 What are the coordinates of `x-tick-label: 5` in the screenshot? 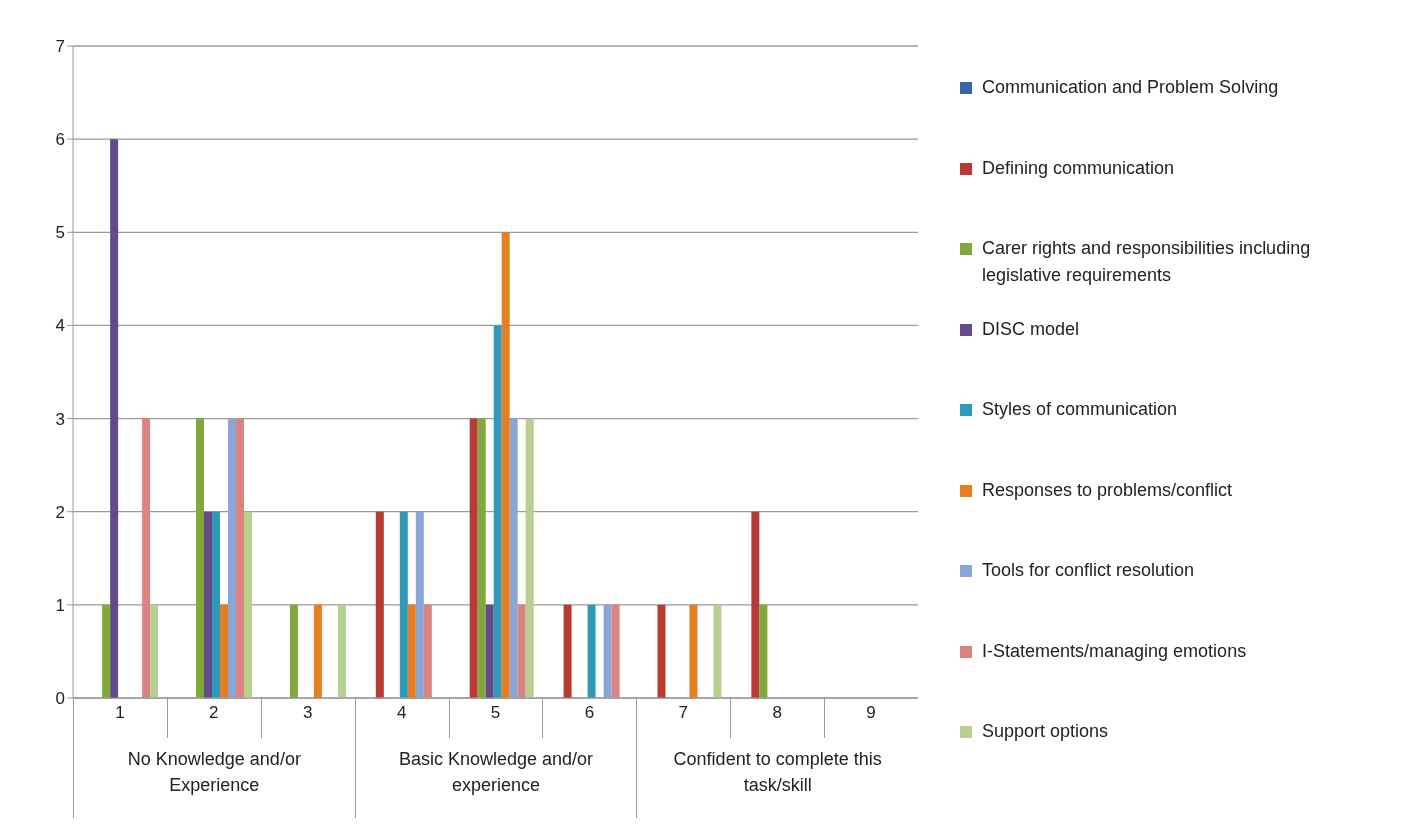 It's located at (495, 713).